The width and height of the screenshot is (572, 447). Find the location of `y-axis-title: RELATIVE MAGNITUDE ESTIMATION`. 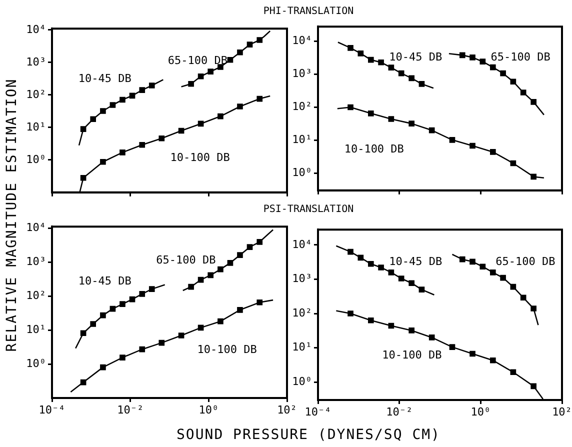

y-axis-title: RELATIVE MAGNITUDE ESTIMATION is located at coordinates (12, 215).